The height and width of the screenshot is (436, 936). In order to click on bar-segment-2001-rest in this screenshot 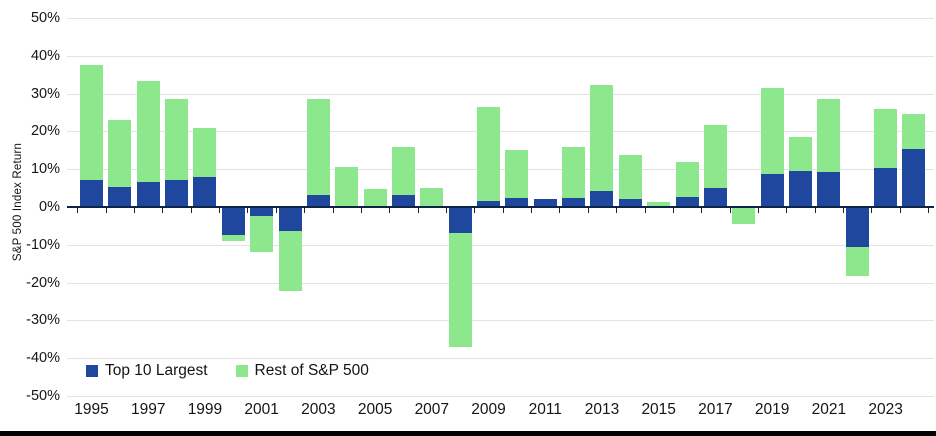, I will do `click(262, 234)`.